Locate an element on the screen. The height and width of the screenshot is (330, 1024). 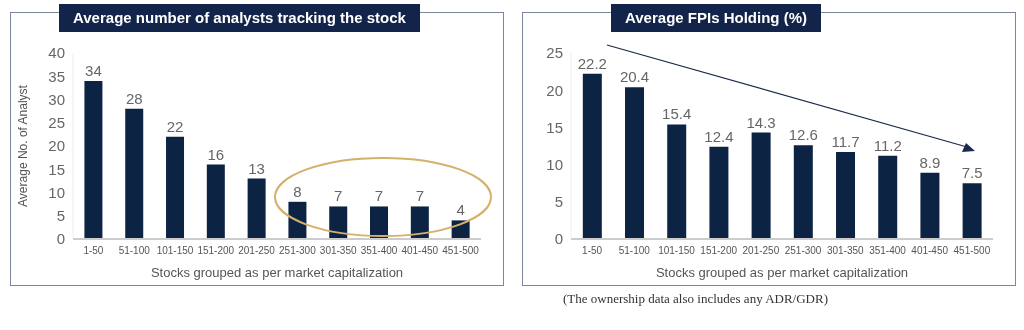
data-label: 11.2 is located at coordinates (887, 145).